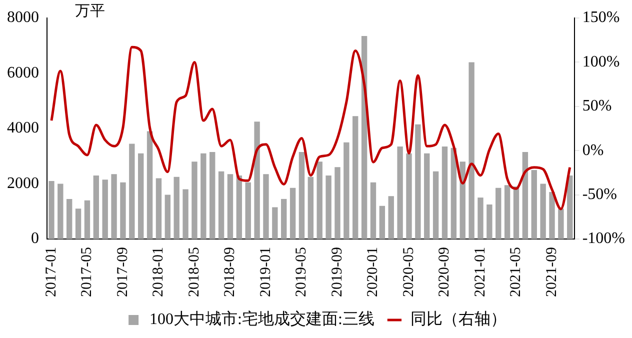 This screenshot has height=338, width=632. What do you see at coordinates (87, 272) in the screenshot?
I see `x-tick-label: 2017-05` at bounding box center [87, 272].